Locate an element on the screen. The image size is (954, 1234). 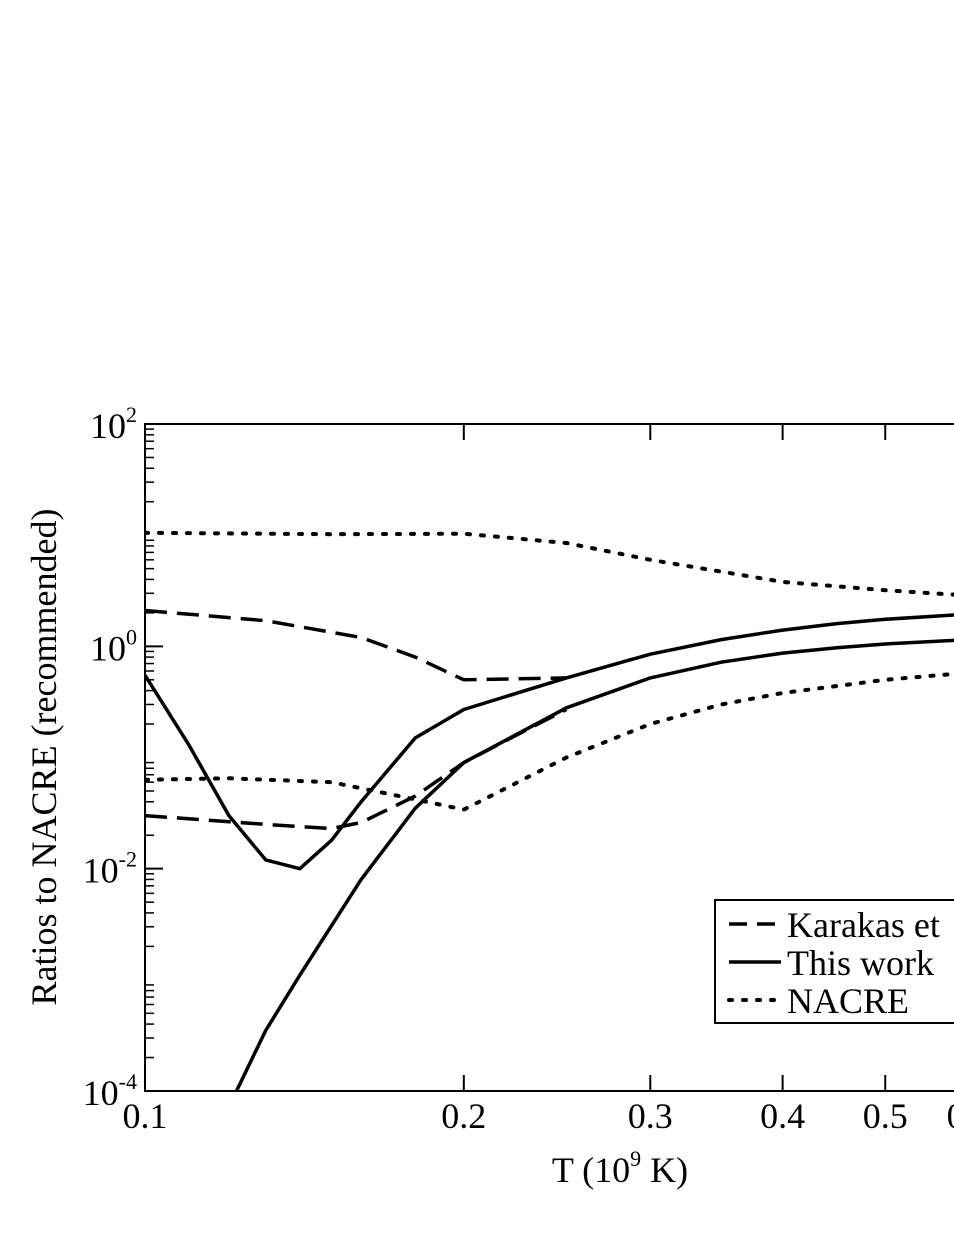
x-tick-label: 0.6 is located at coordinates (950, 1116).